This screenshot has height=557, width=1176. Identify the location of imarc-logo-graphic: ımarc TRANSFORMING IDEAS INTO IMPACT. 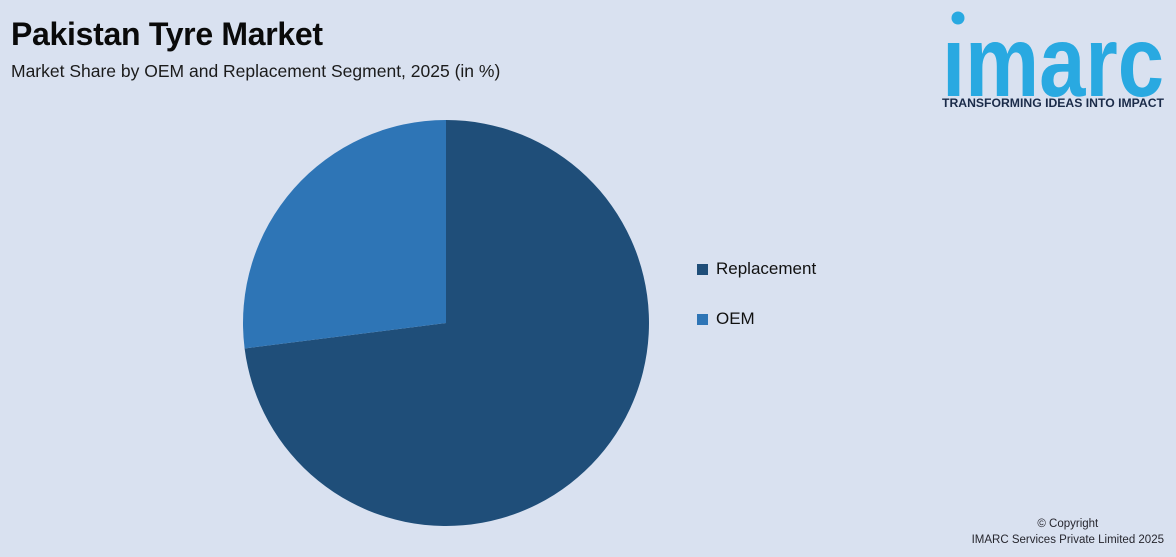
(1053, 62).